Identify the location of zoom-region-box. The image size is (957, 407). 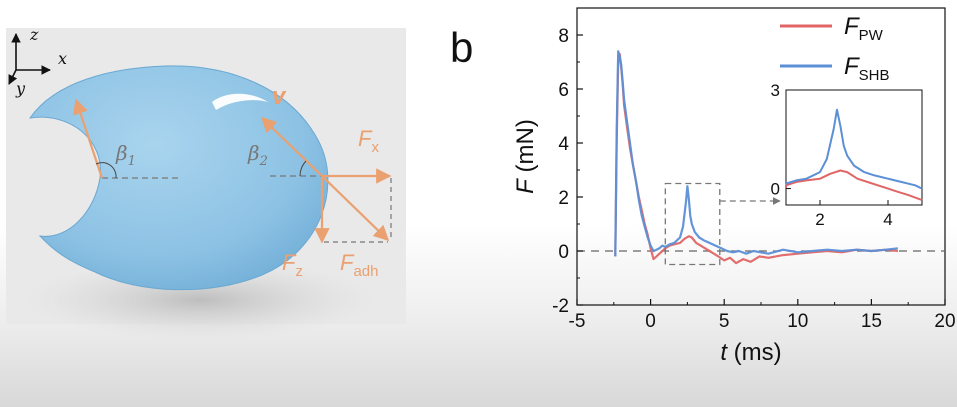
(692, 224).